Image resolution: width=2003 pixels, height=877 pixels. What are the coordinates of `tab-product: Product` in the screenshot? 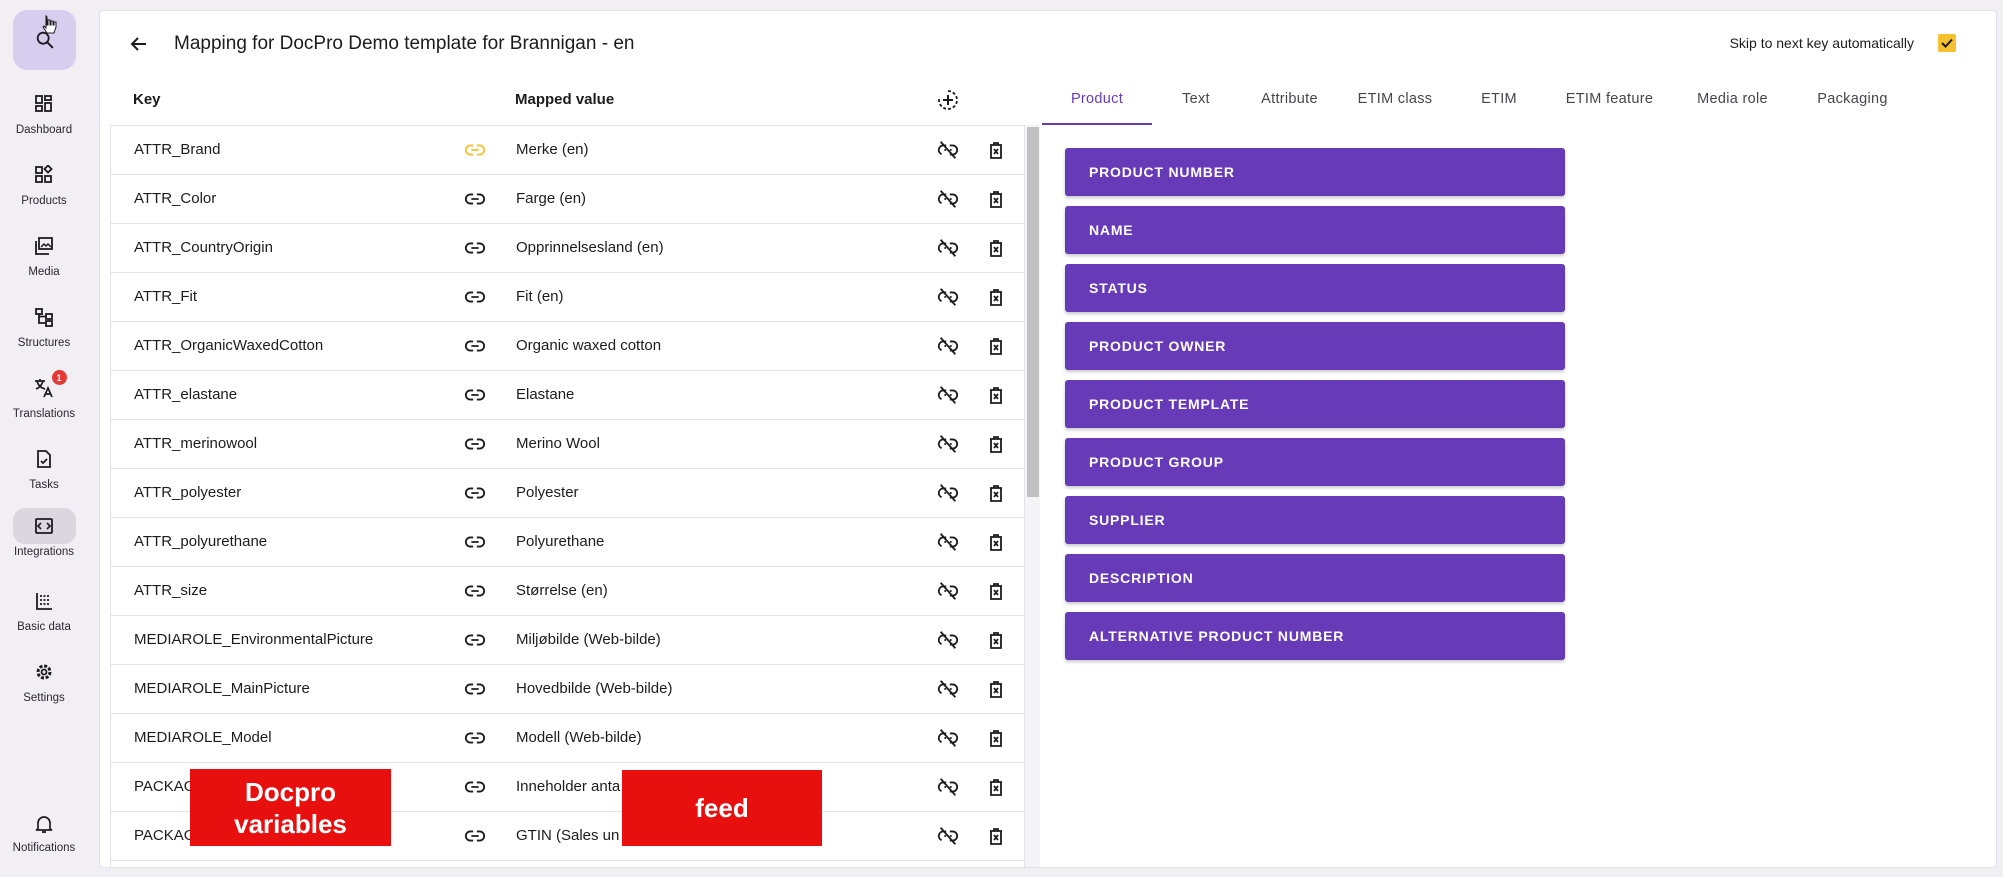 It's located at (1097, 100).